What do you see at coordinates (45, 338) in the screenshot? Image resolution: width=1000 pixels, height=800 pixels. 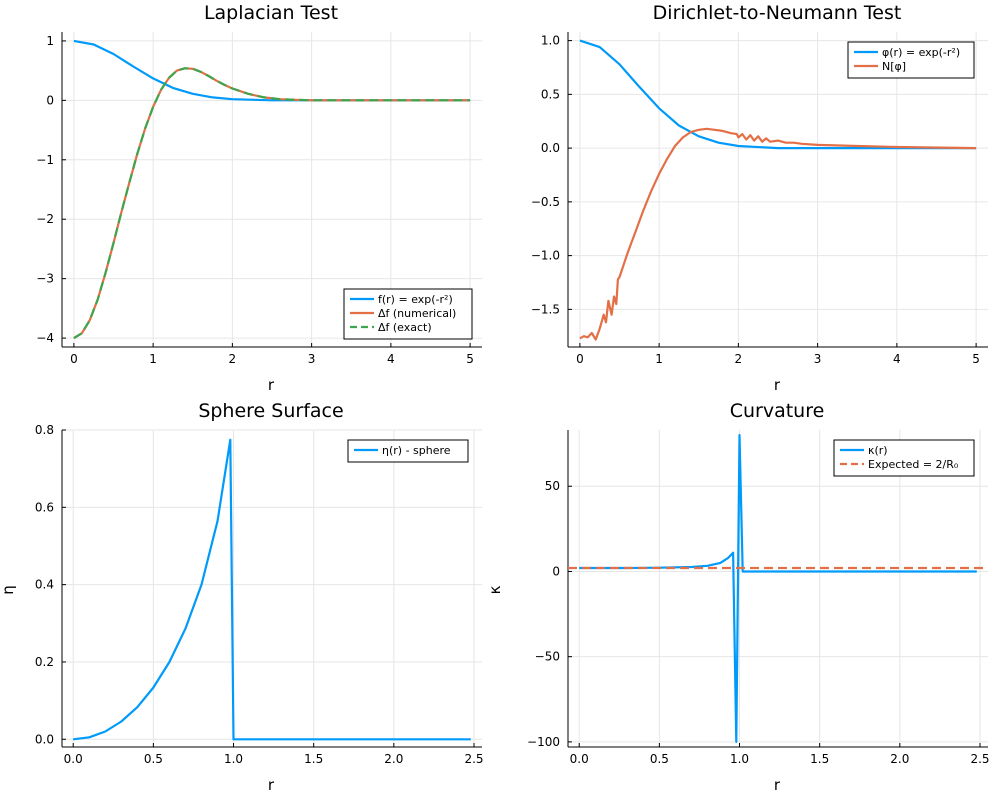 I see `y-tick-label: −4` at bounding box center [45, 338].